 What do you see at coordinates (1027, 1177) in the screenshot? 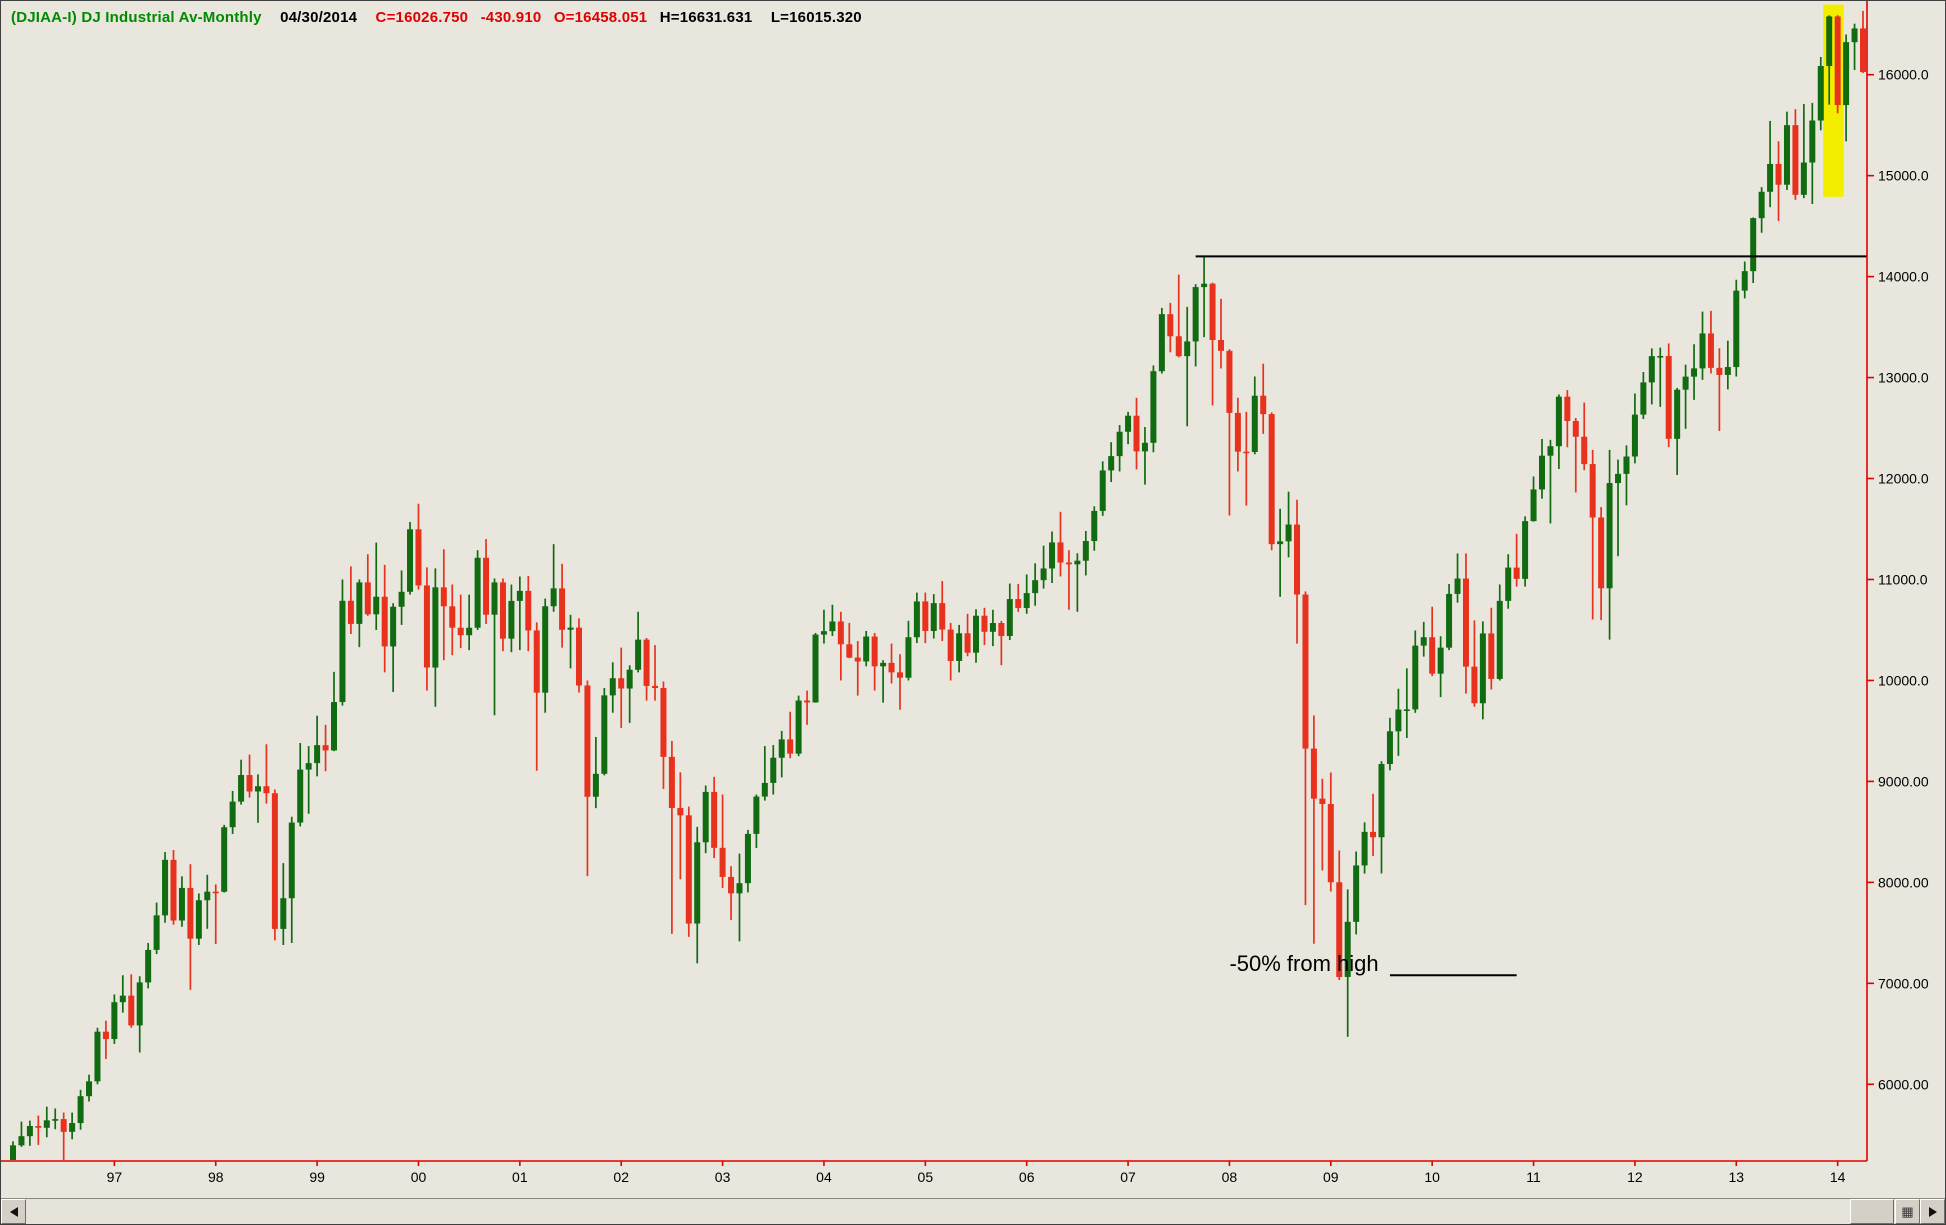
I see `svg-text: 06` at bounding box center [1027, 1177].